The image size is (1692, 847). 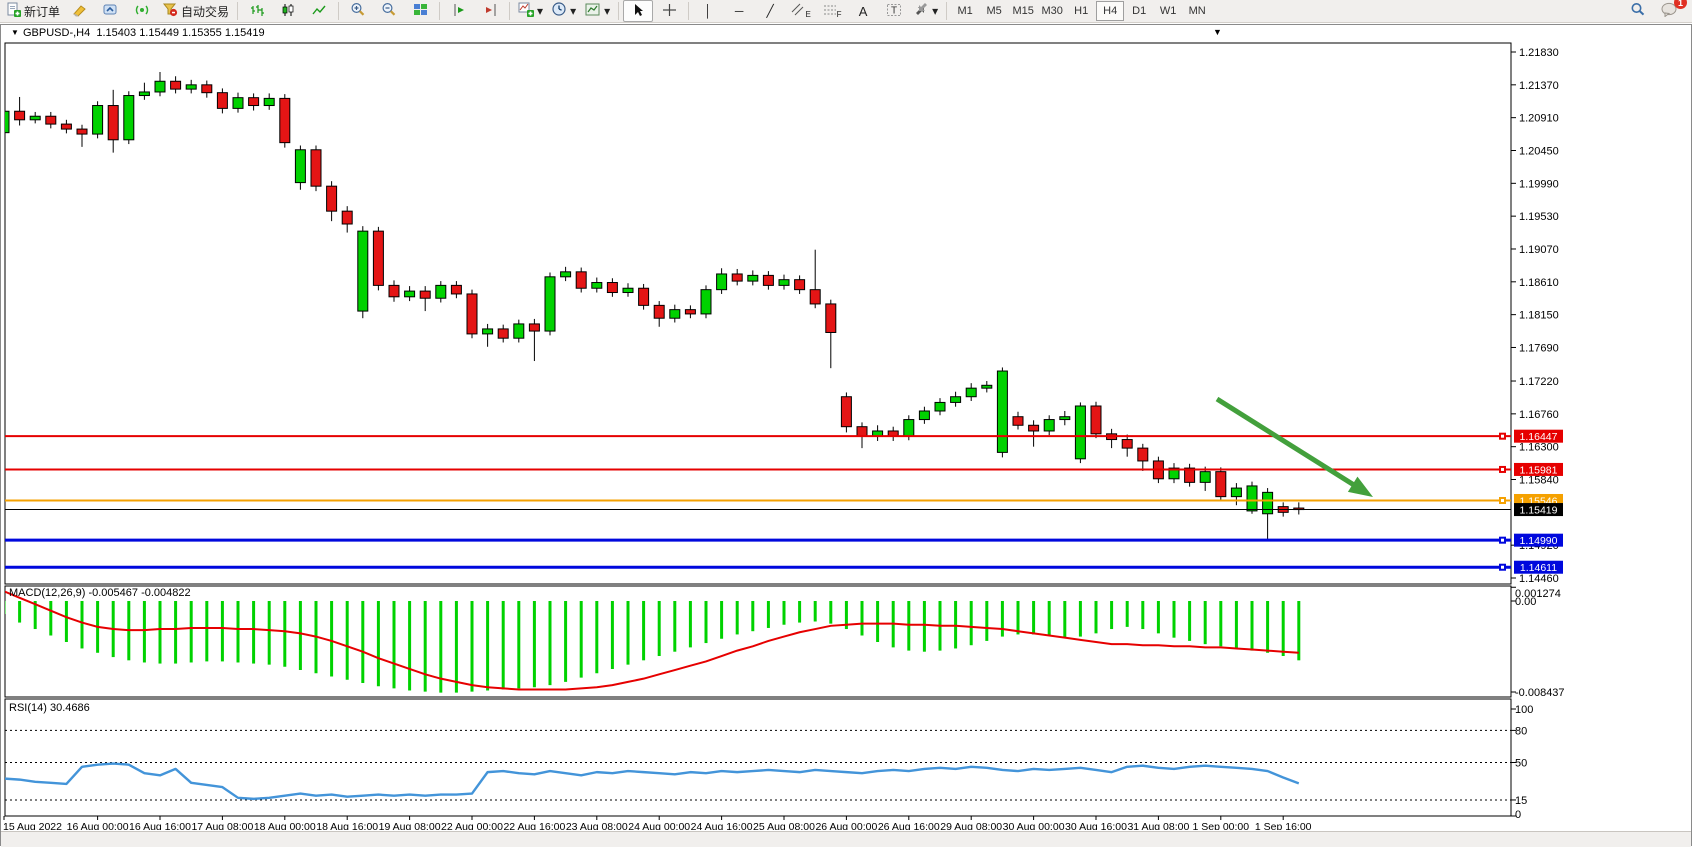 What do you see at coordinates (420, 11) in the screenshot?
I see `tile-windows-button` at bounding box center [420, 11].